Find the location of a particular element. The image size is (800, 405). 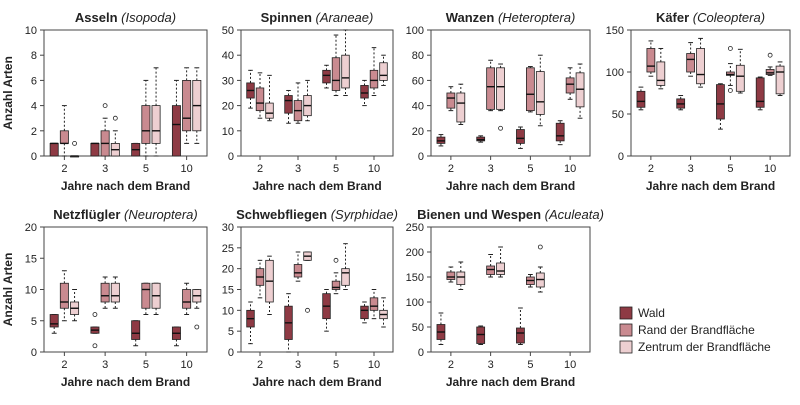

y-tick-label: 200 is located at coordinates (415, 253).